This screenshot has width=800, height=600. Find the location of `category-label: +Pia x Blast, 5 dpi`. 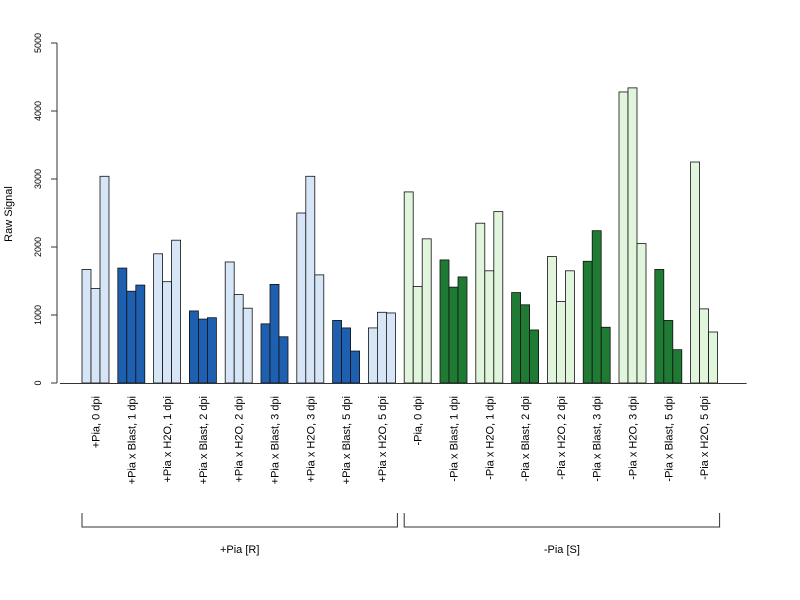

category-label: +Pia x Blast, 5 dpi is located at coordinates (347, 440).